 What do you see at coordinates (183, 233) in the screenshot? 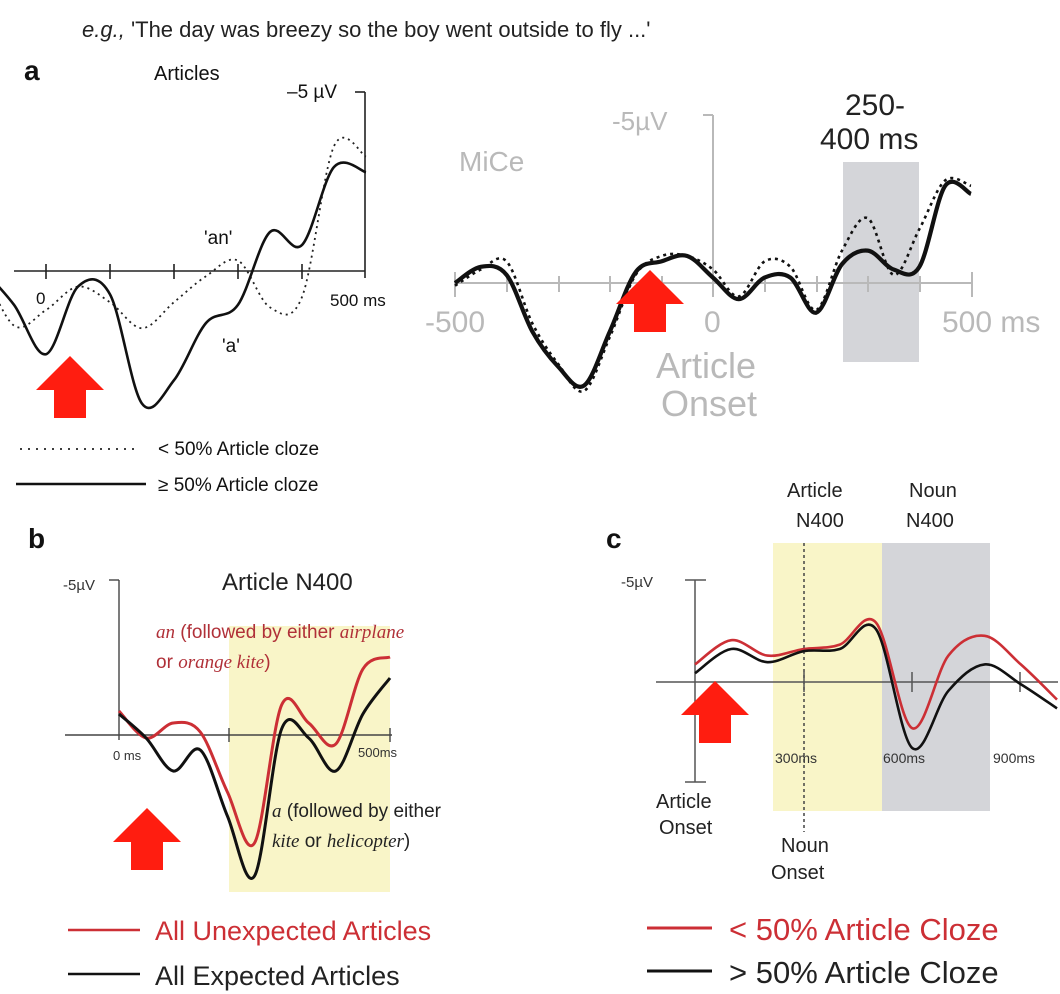
I see `panel-a-series-low-cloze` at bounding box center [183, 233].